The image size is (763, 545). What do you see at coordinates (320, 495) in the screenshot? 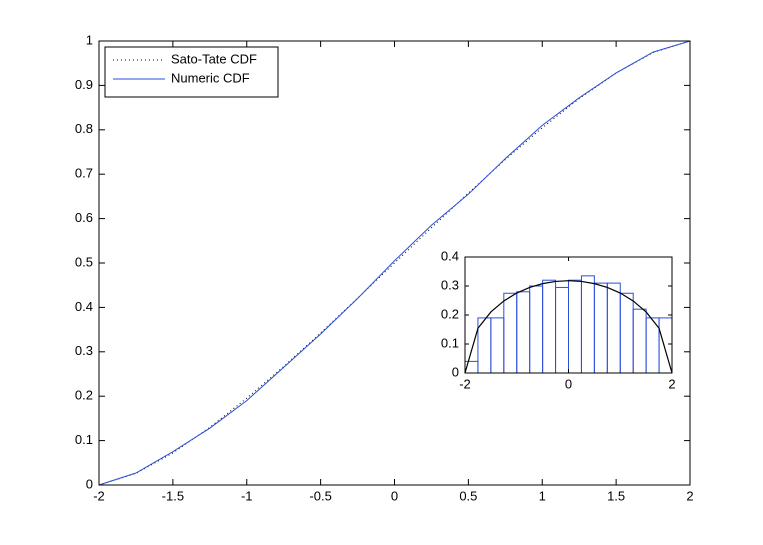
I see `x-tick-label: -0.5` at bounding box center [320, 495].